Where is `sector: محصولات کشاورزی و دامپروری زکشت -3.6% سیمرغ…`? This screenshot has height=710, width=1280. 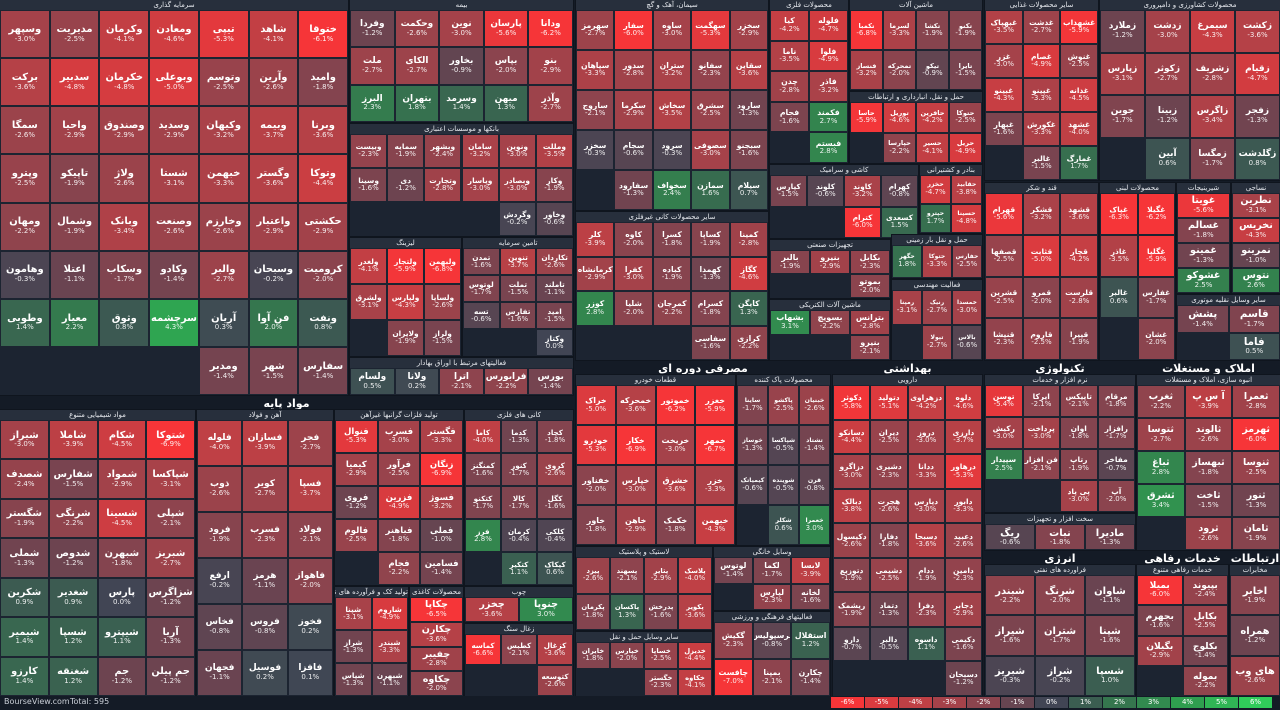
sector: محصولات کشاورزی و دامپروری زکشت -3.6% سیمرغ… is located at coordinates (1189, 90).